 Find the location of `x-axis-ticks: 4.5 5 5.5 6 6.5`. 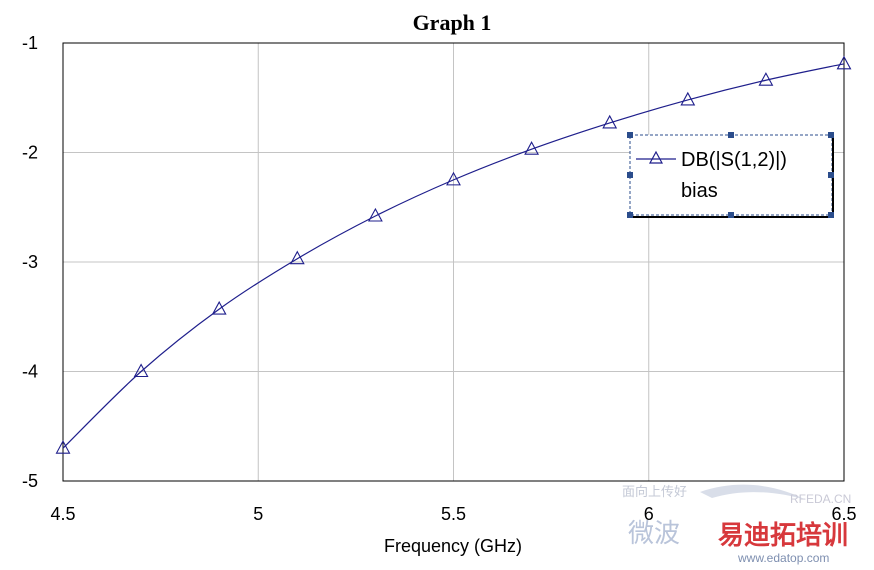

x-axis-ticks: 4.5 5 5.5 6 6.5 is located at coordinates (453, 514).